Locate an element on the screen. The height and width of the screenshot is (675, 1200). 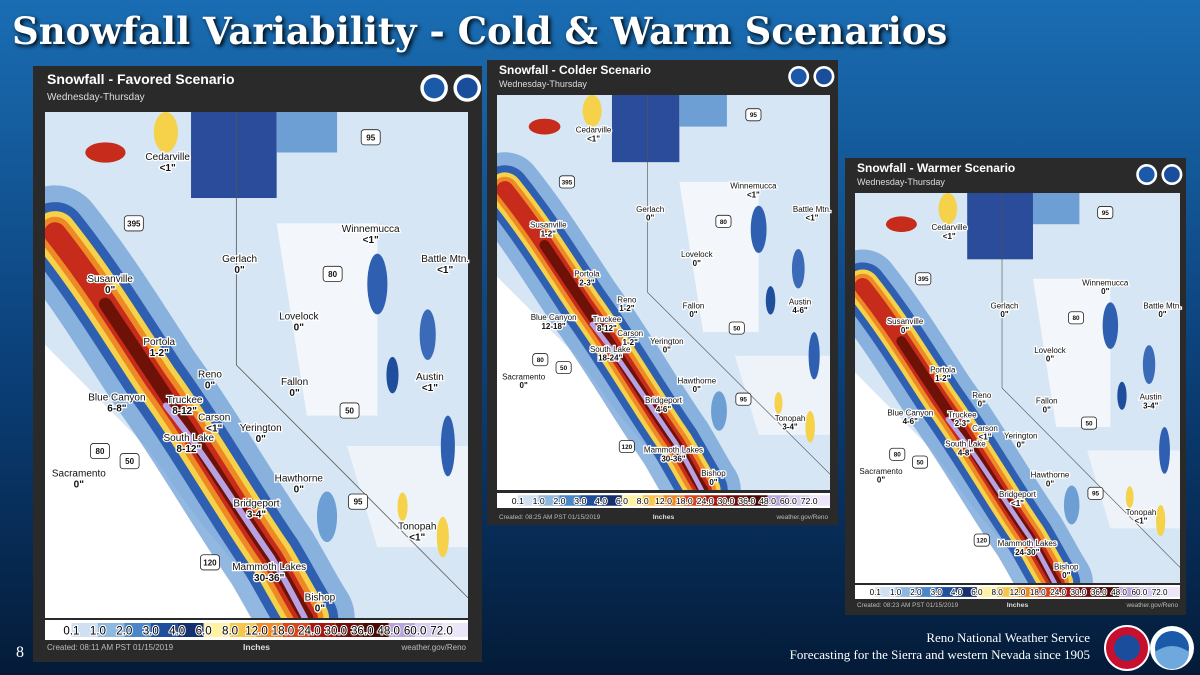
legend-label: 1.0 is located at coordinates (539, 501).